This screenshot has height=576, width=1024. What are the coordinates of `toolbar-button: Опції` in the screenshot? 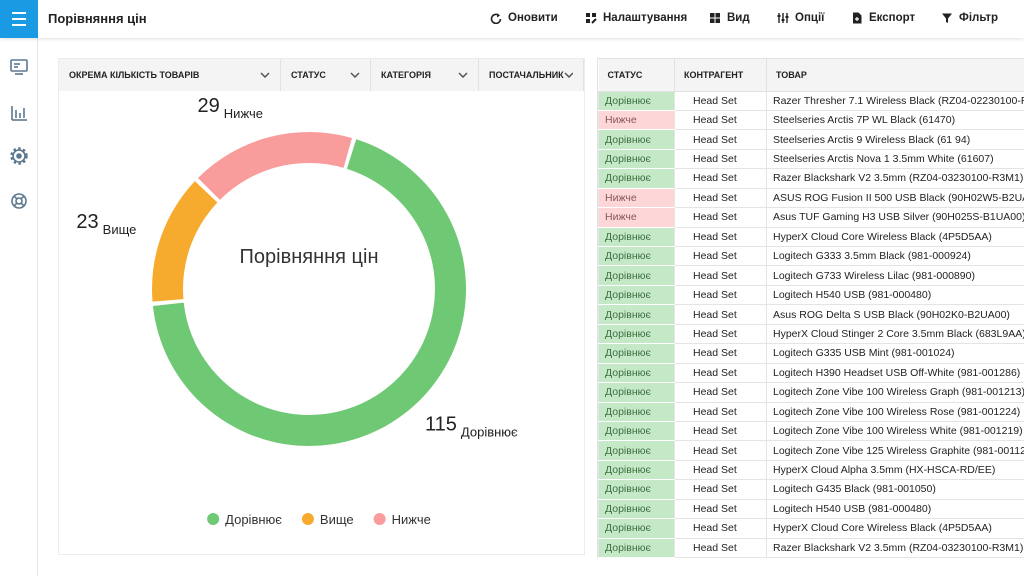 It's located at (800, 18).